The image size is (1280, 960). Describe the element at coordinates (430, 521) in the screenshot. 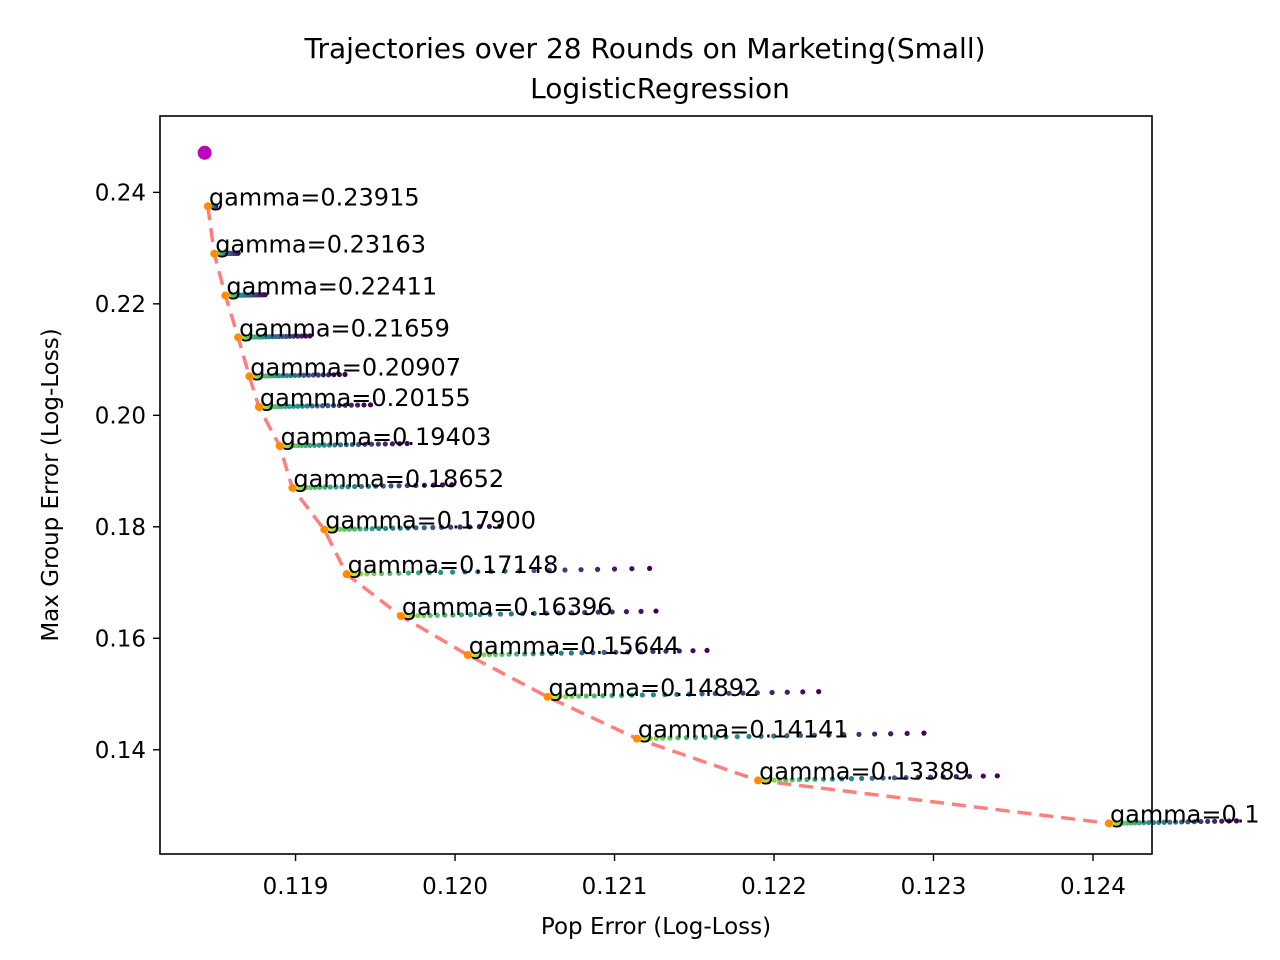

I see `trajectory-label: gamma=0.17900` at that location.